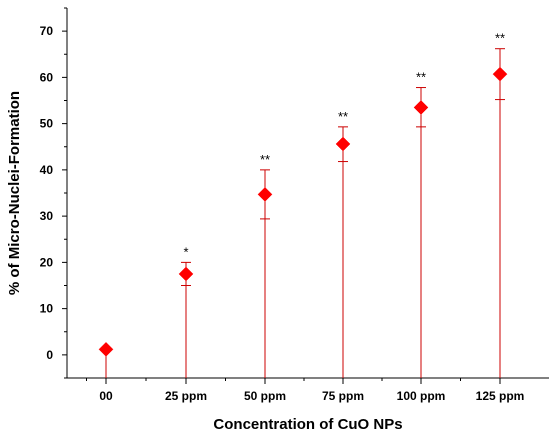 This screenshot has width=550, height=439. What do you see at coordinates (14, 193) in the screenshot?
I see `y-axis-title: % of Micro-Nuclei-Formation` at bounding box center [14, 193].